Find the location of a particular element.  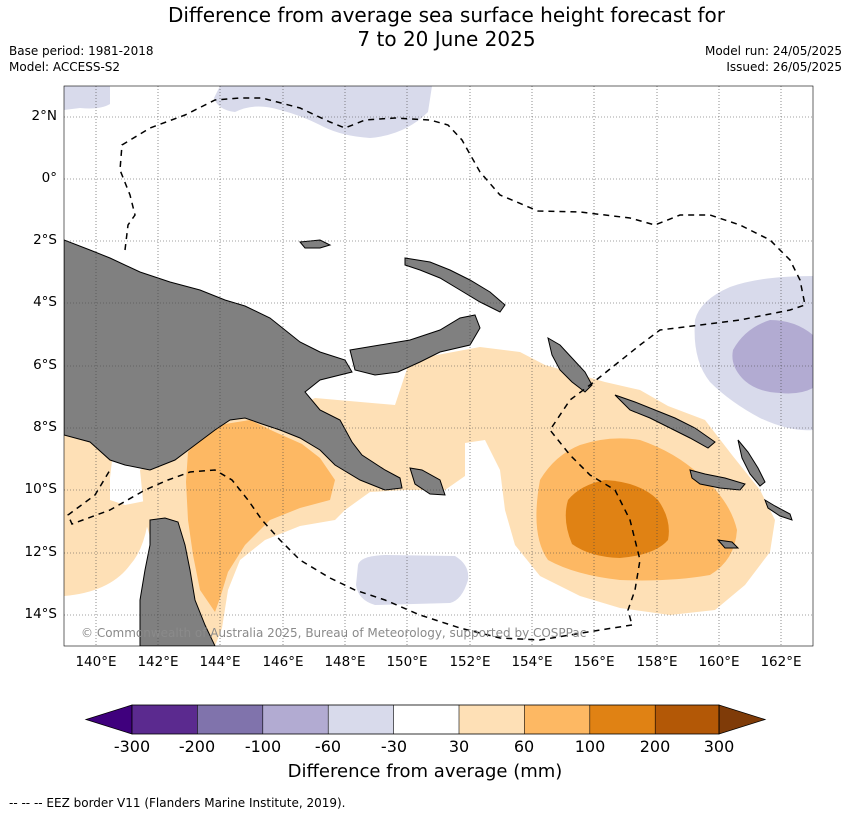

lon-label-142e: 142°E is located at coordinates (158, 662).